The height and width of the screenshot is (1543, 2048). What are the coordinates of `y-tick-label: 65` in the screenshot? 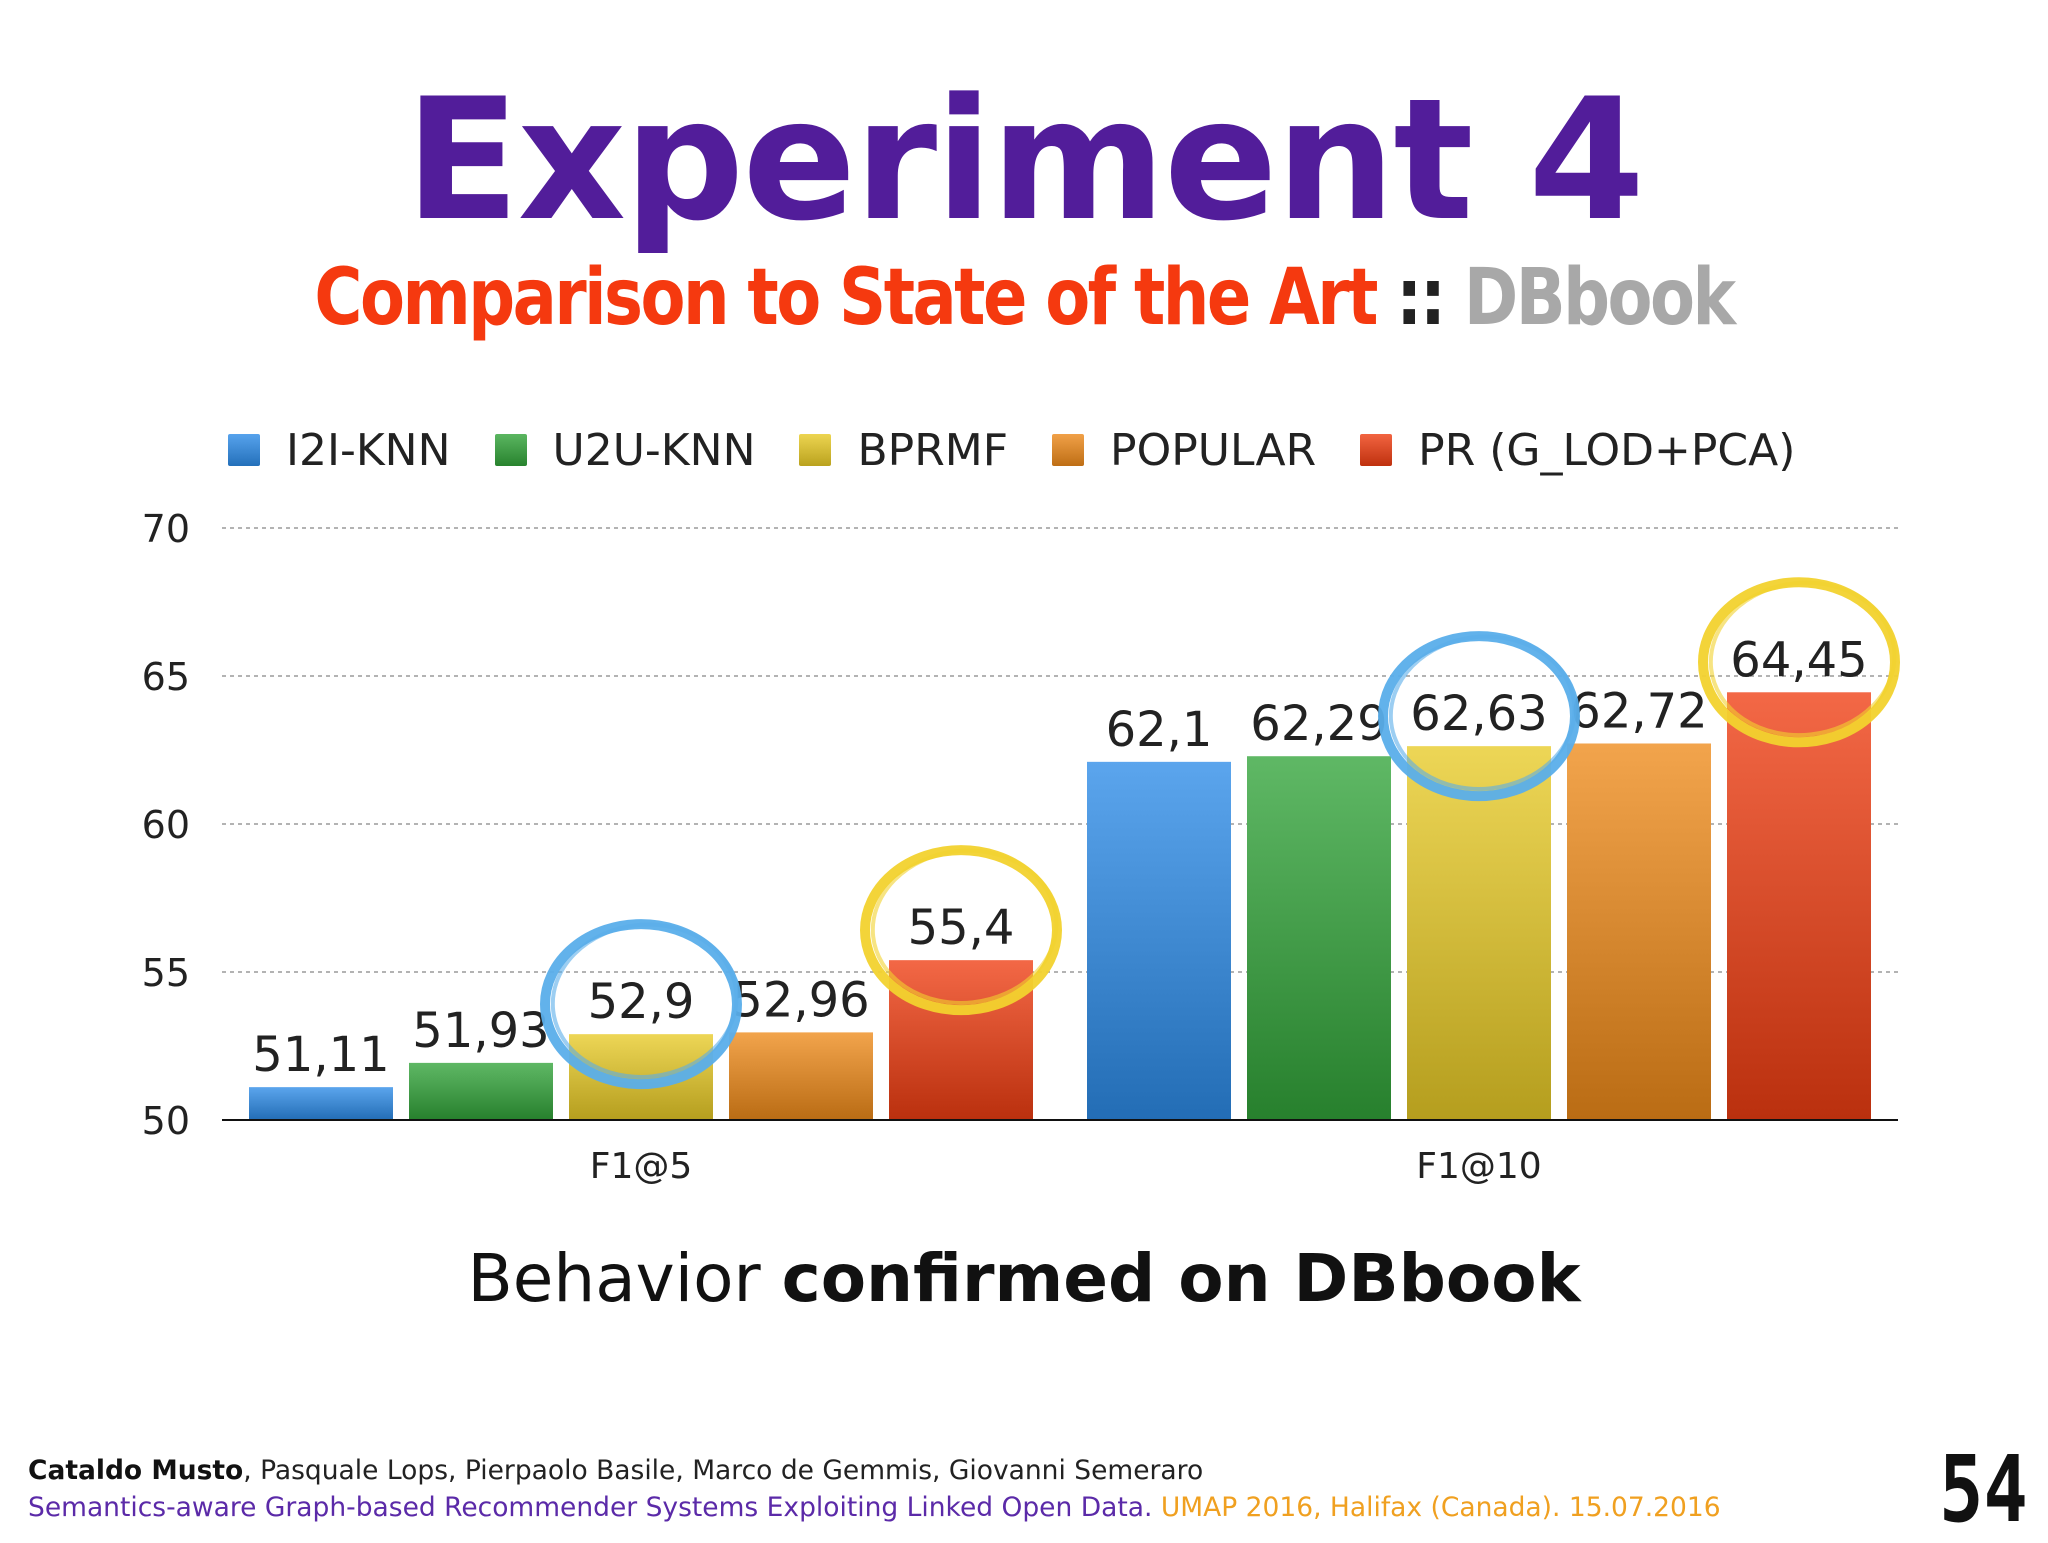 It's located at (166, 677).